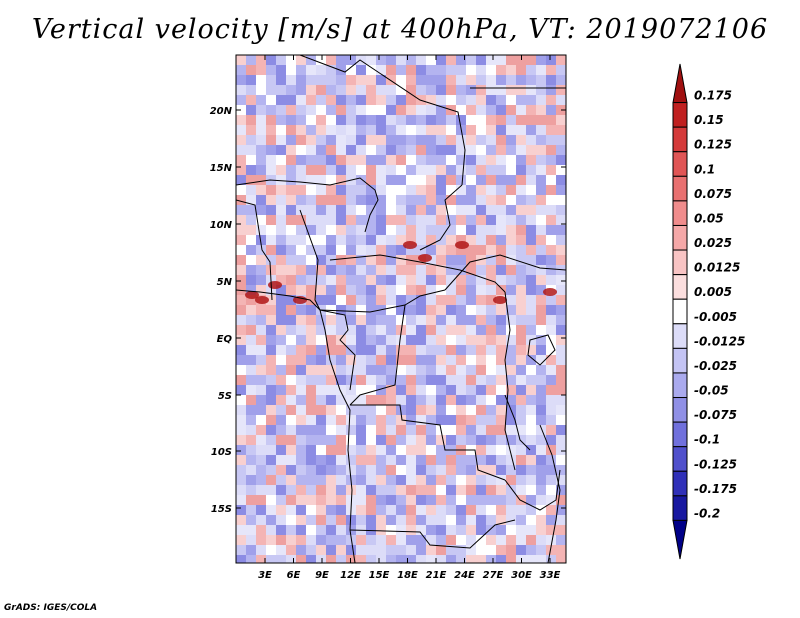 The image size is (800, 618). I want to click on colorbar-level-label: -0.025, so click(715, 366).